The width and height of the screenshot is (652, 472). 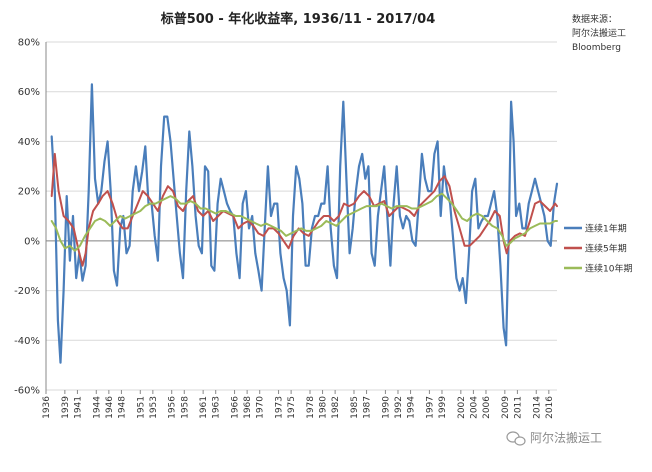 What do you see at coordinates (292, 407) in the screenshot?
I see `x-tick-label: 1975` at bounding box center [292, 407].